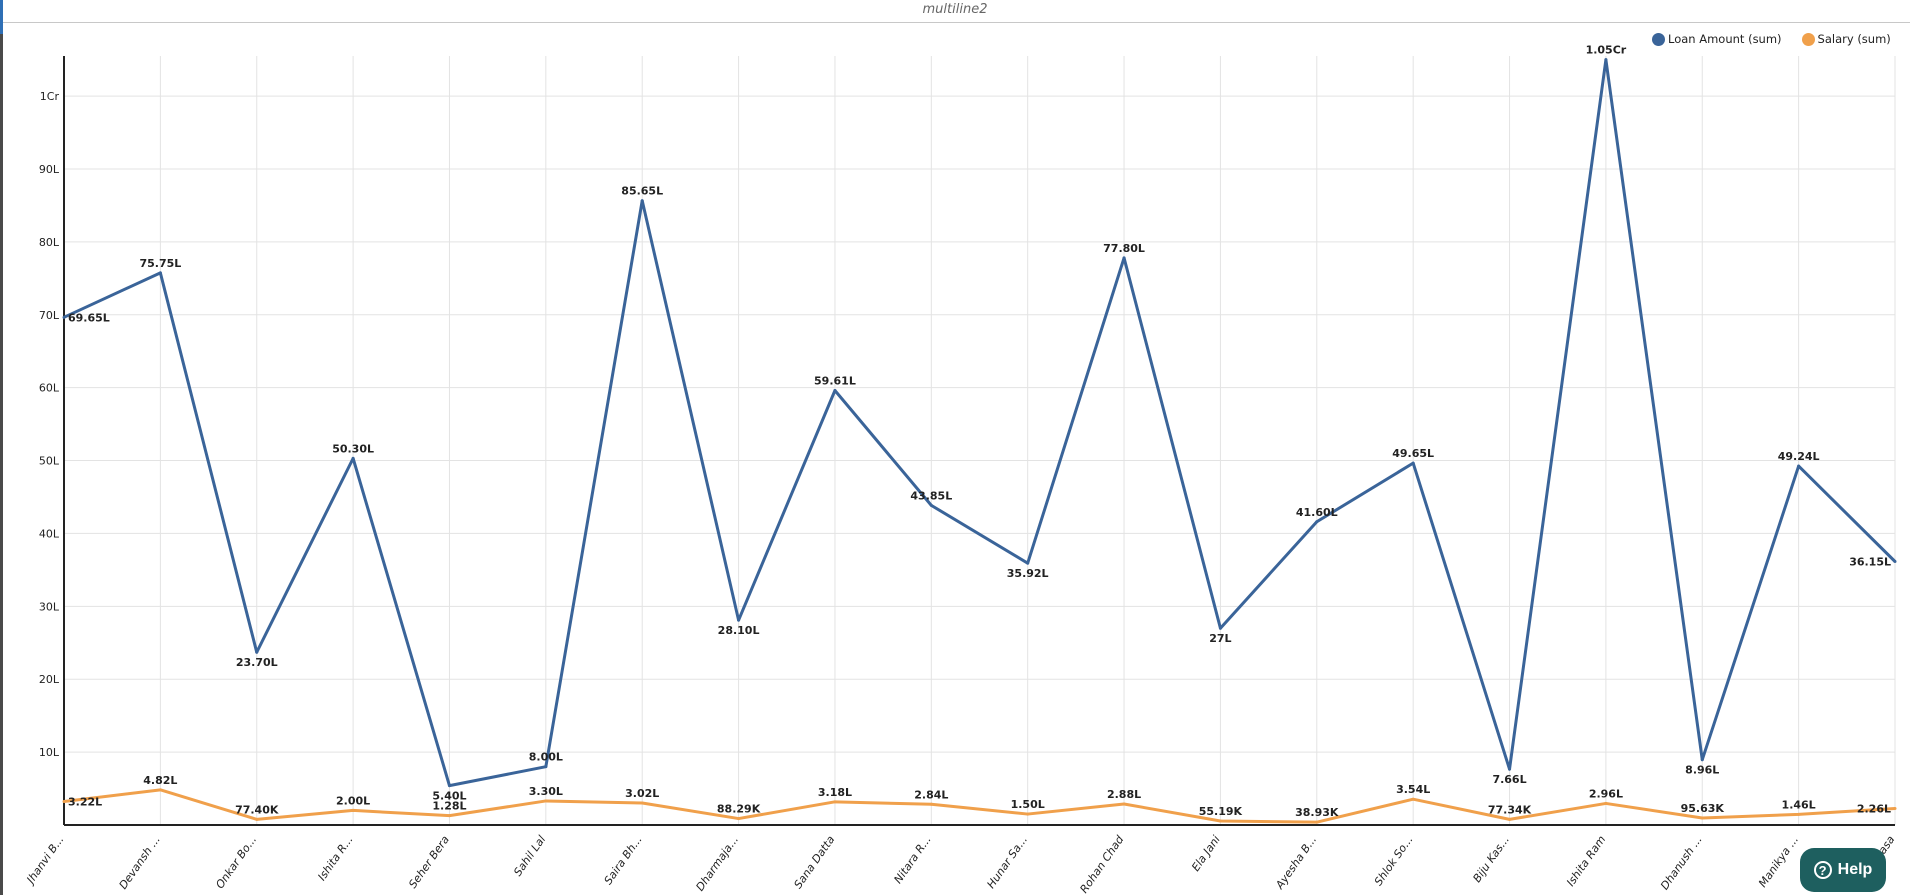 Image resolution: width=1910 pixels, height=895 pixels. Describe the element at coordinates (49, 752) in the screenshot. I see `y-tick-label: 10L` at that location.